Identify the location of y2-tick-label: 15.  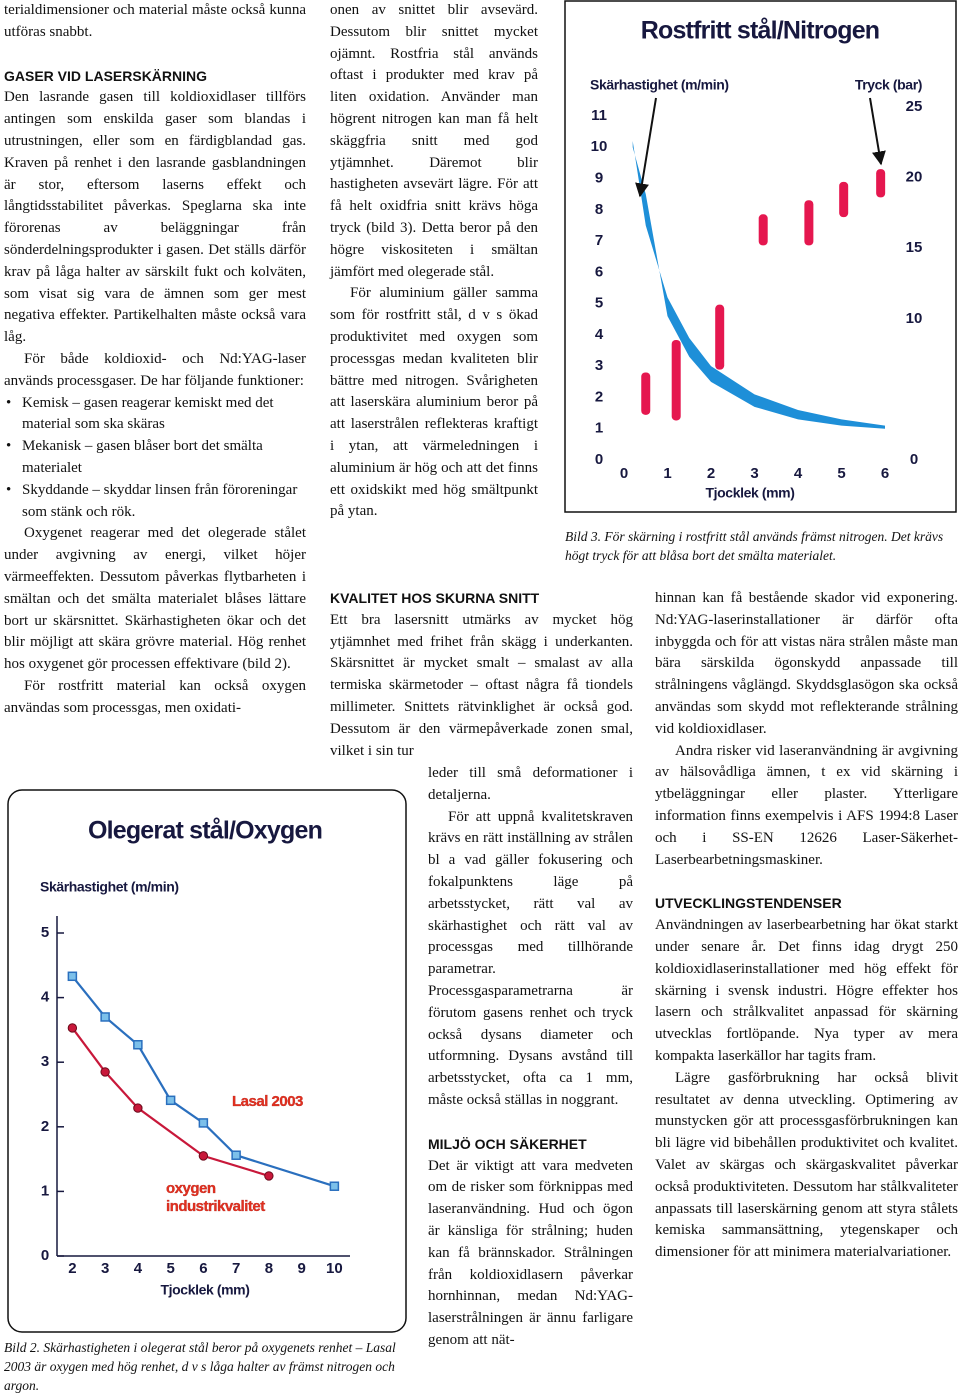
(914, 247).